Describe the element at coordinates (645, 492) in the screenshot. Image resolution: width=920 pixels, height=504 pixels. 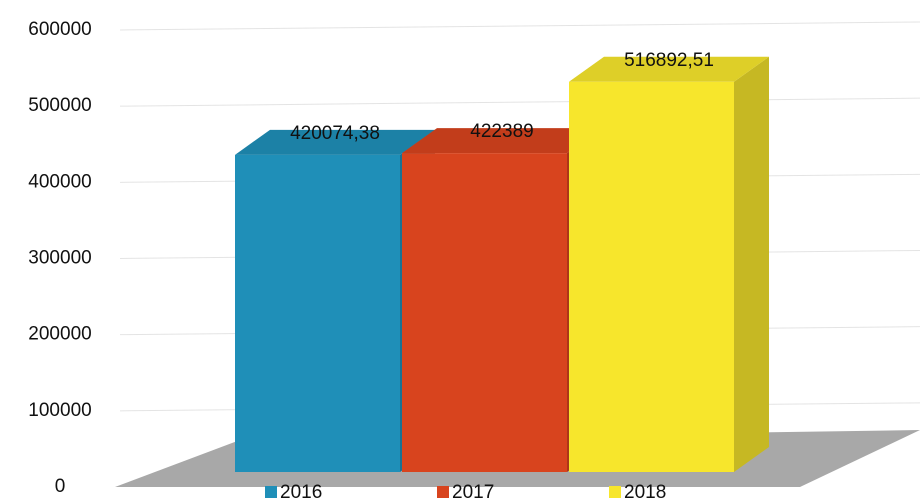
I see `legend-label: 2018` at that location.